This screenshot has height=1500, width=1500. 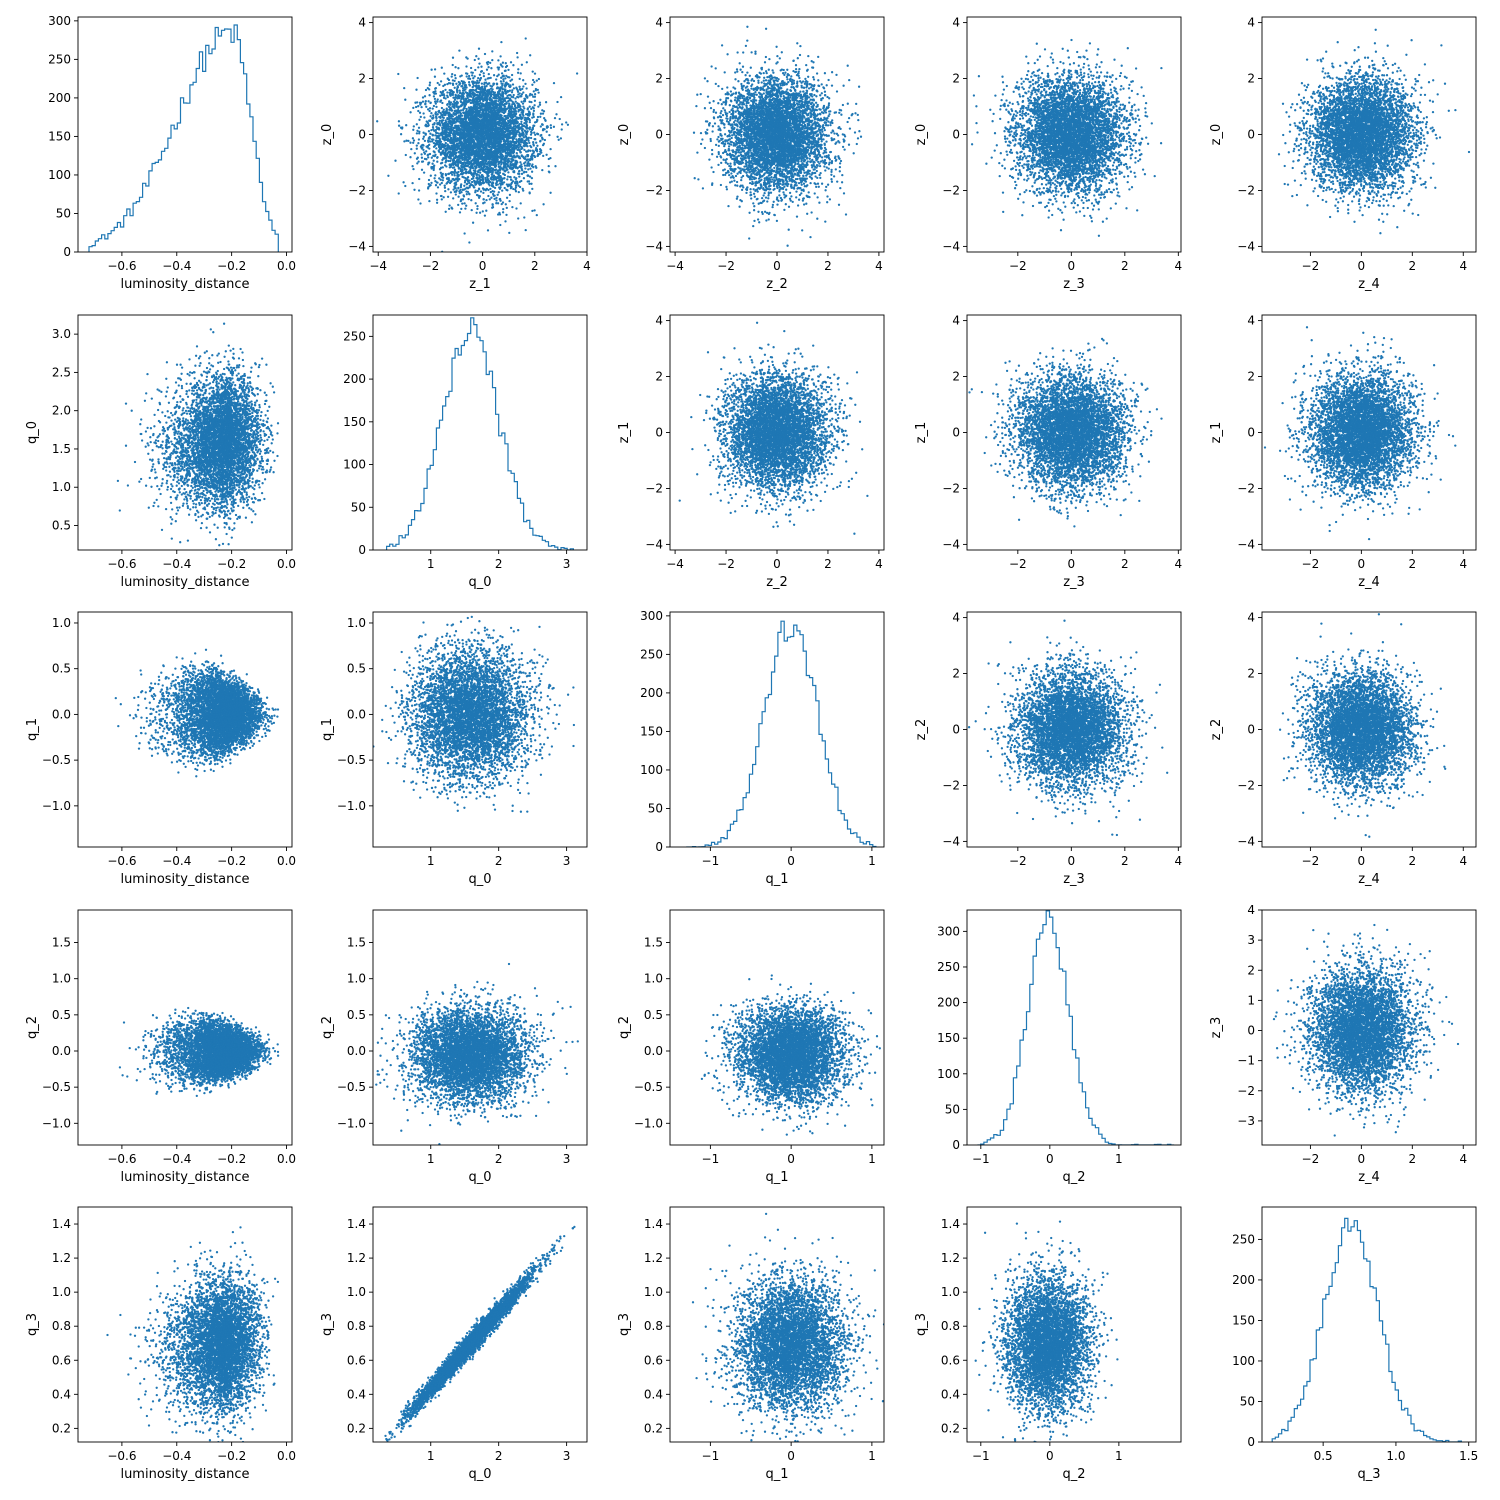 I want to click on histogram-step, so click(x=183, y=138).